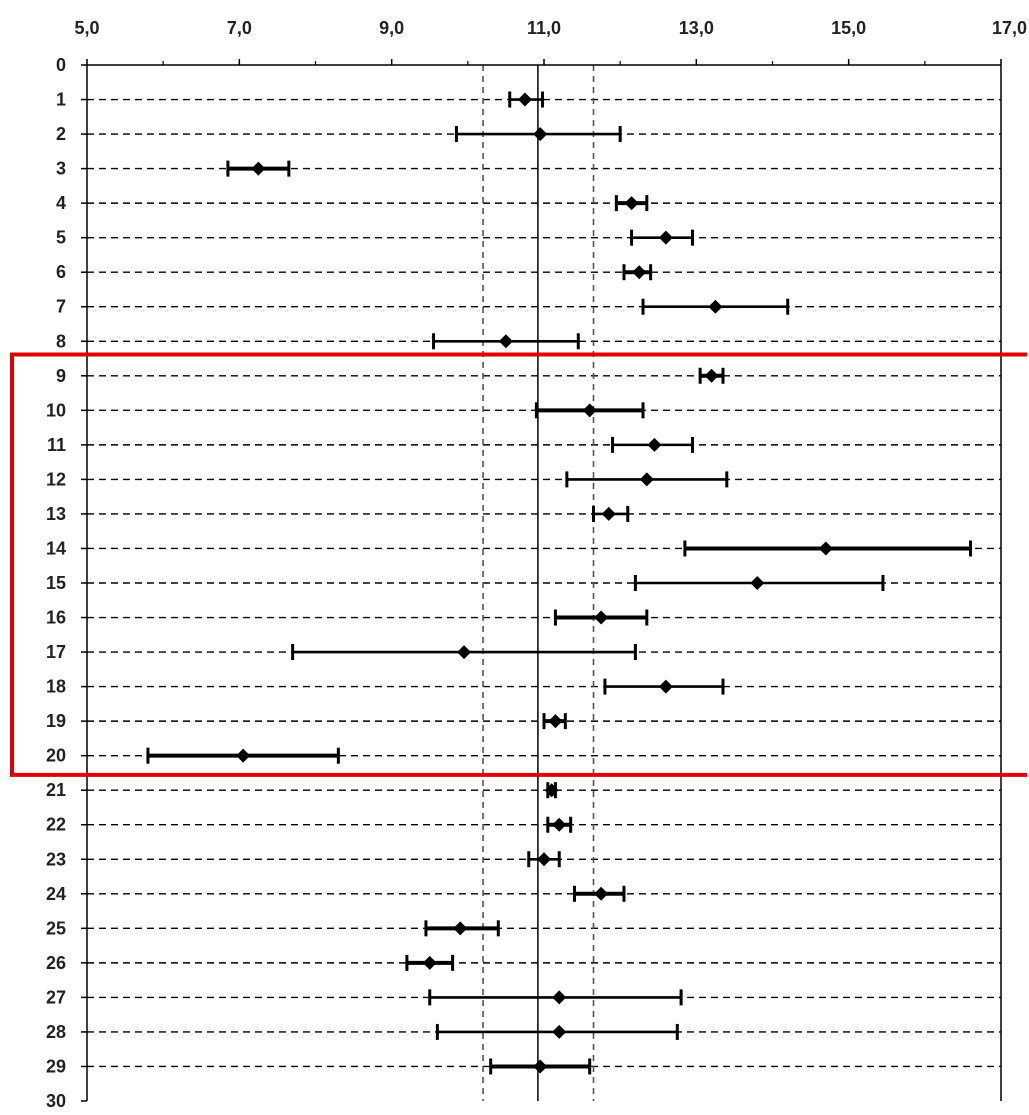 This screenshot has width=1029, height=1115. Describe the element at coordinates (56, 1101) in the screenshot. I see `y-tick-label-30: 30` at that location.